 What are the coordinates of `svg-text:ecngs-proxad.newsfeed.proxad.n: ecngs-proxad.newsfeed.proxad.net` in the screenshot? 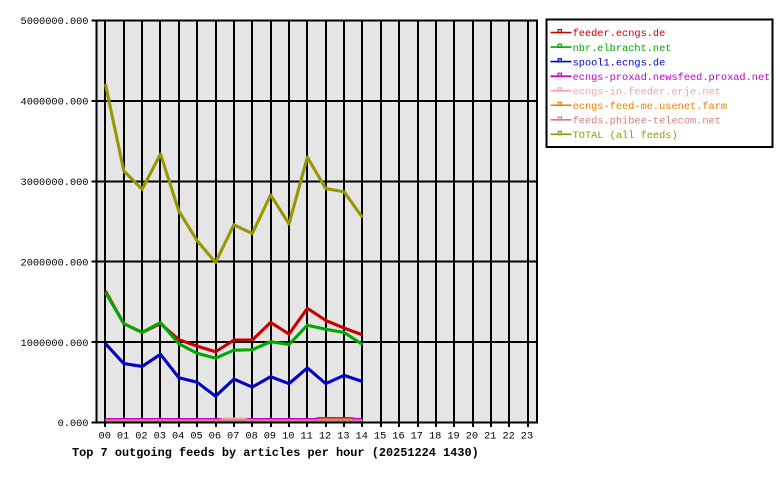 It's located at (672, 78).